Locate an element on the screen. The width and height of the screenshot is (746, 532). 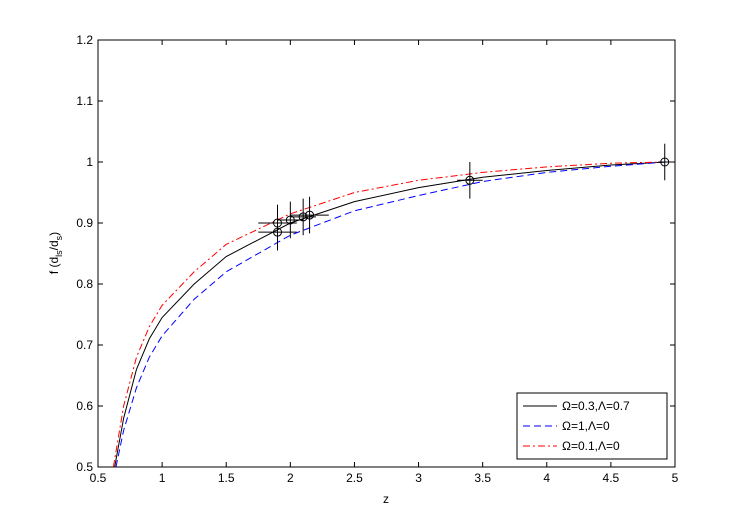
y-tick-label: 0.5 is located at coordinates (84, 467).